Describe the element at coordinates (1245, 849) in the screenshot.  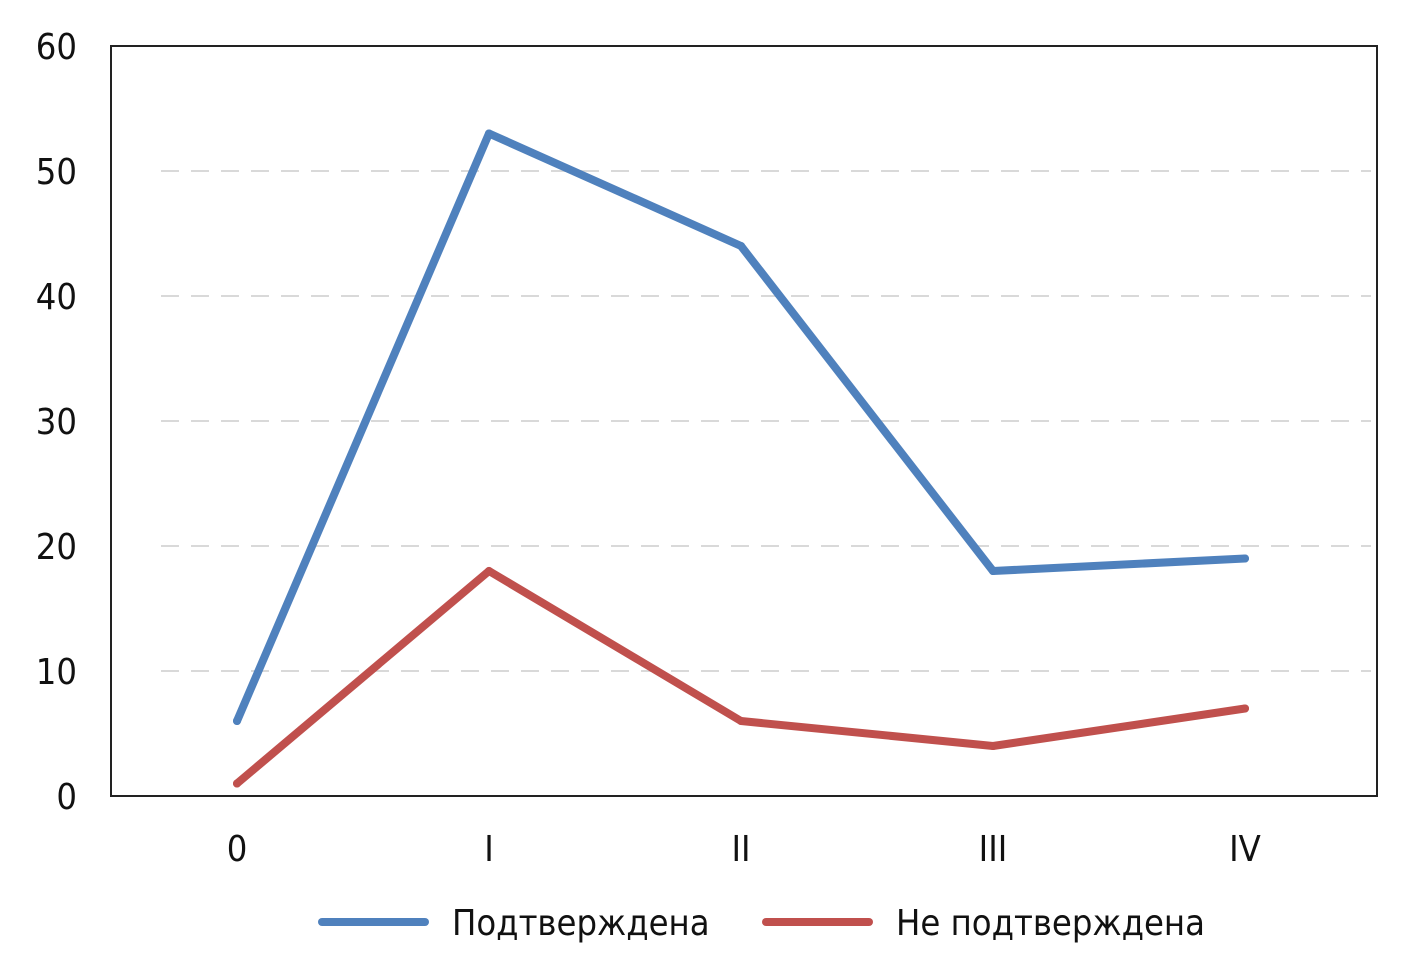
I see `x-tick-label: IV` at that location.